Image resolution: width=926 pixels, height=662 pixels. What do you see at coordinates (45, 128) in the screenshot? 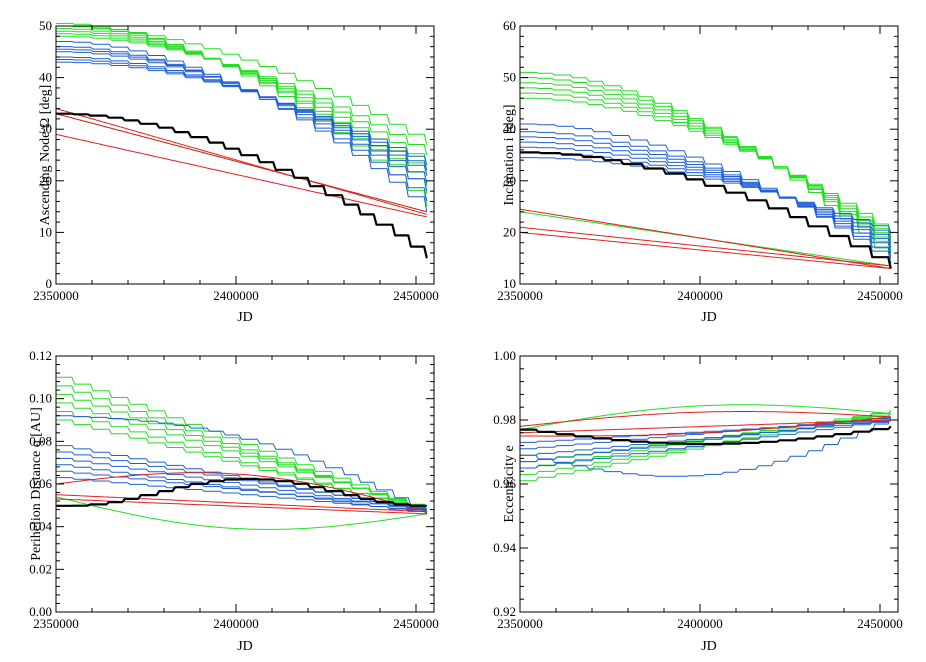
I see `y-tick-label: 30` at bounding box center [45, 128].